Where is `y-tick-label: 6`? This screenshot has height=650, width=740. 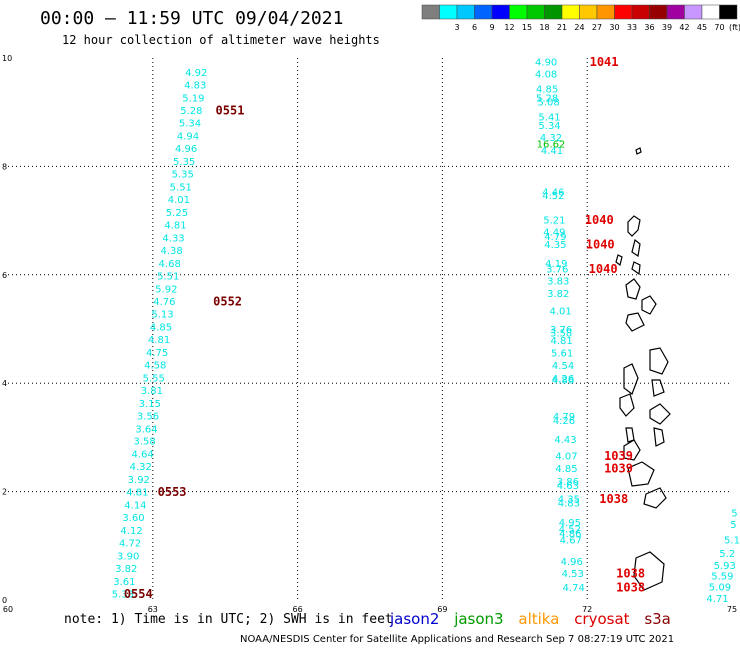 y-tick-label: 6 is located at coordinates (4, 275).